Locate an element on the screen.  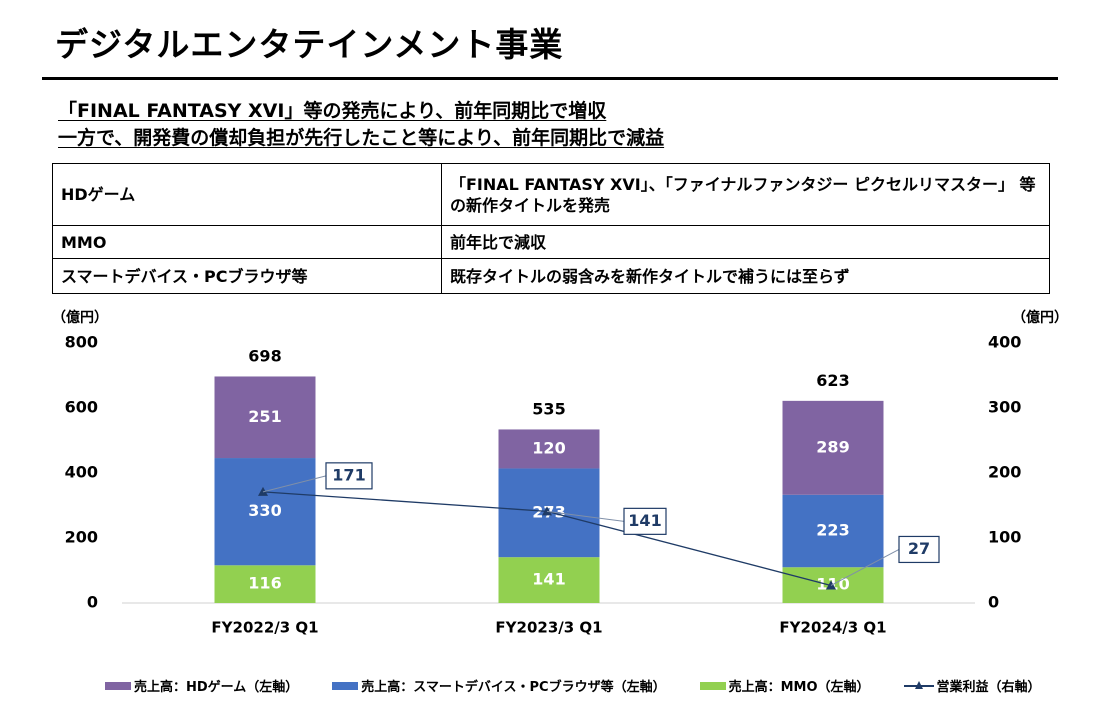
table-cell-category: MMO is located at coordinates (247, 242).